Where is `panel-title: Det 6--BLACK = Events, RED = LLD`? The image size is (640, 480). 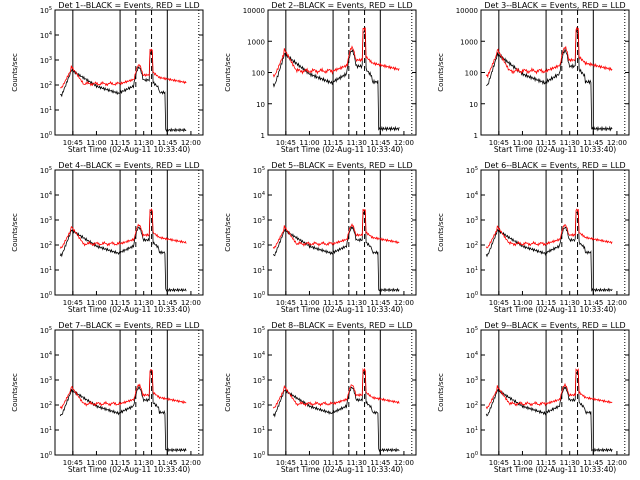
panel-title: Det 6--BLACK = Events, RED = LLD is located at coordinates (554, 165).